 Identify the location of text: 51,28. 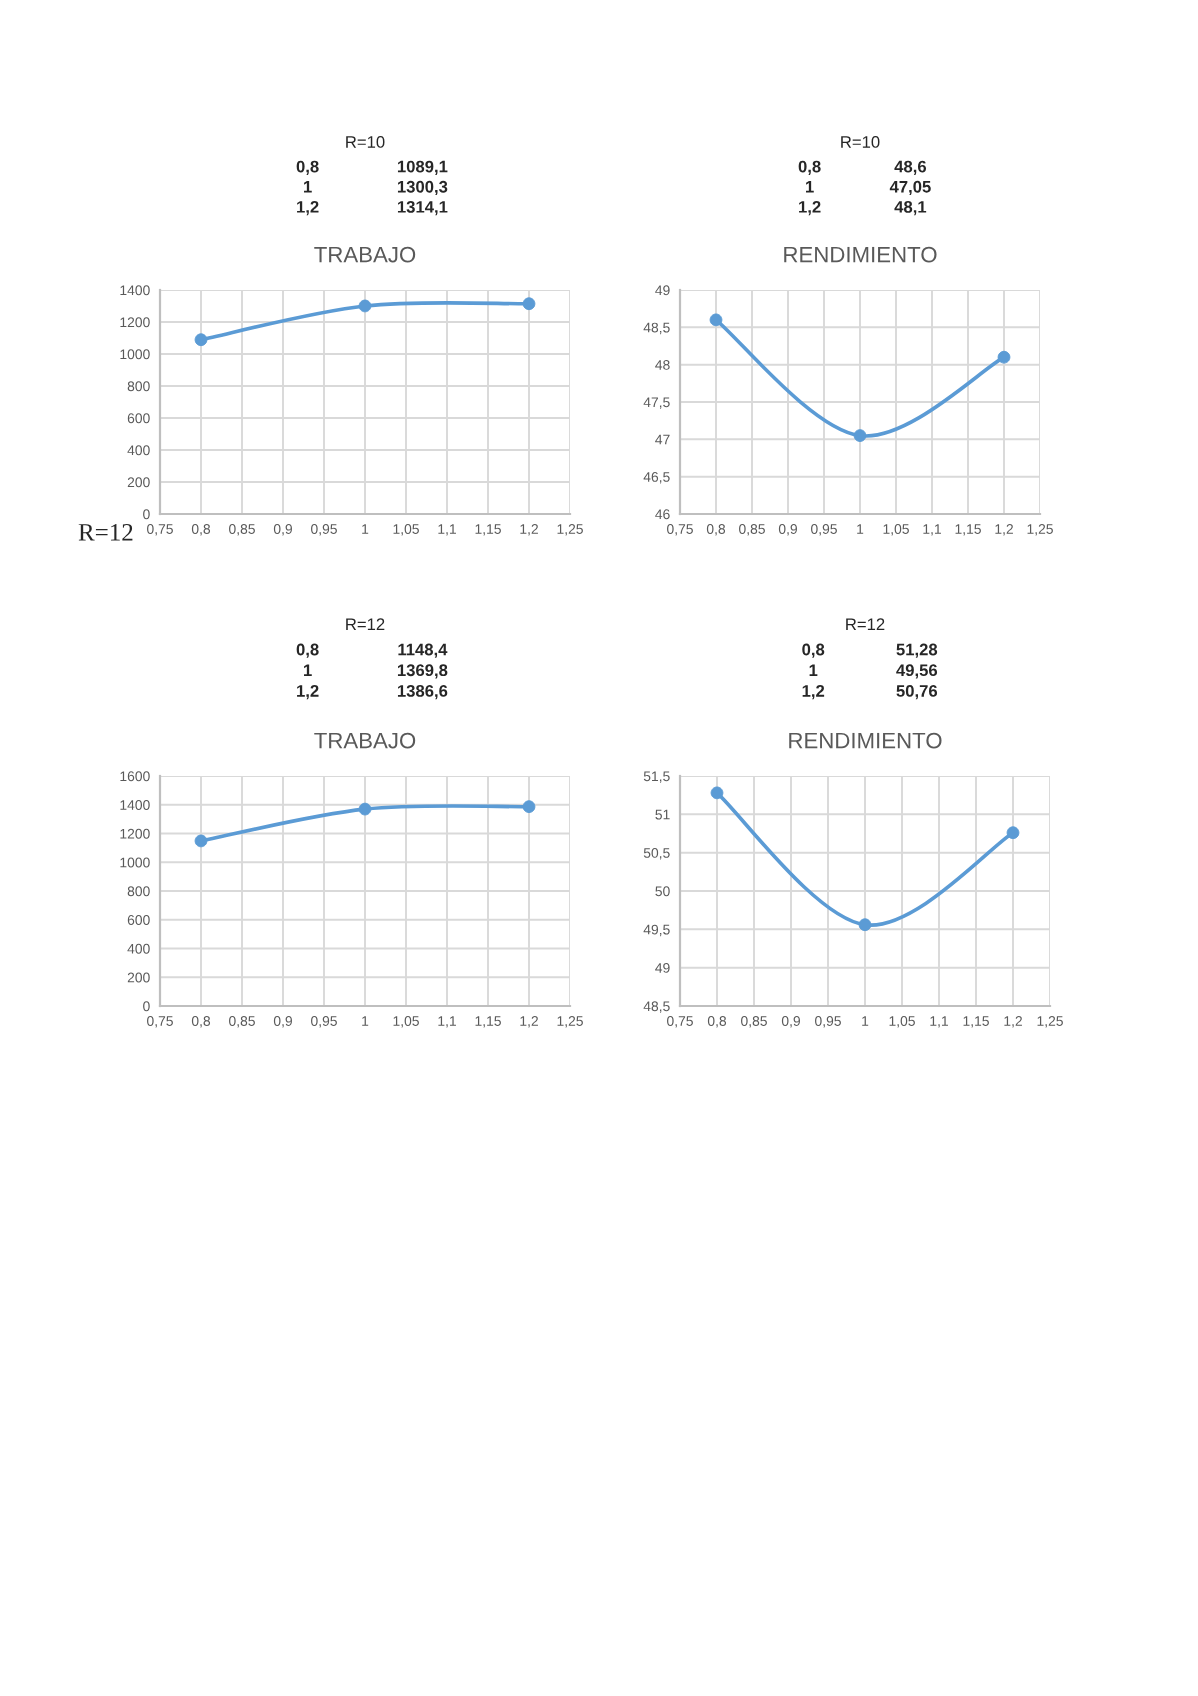
(917, 650).